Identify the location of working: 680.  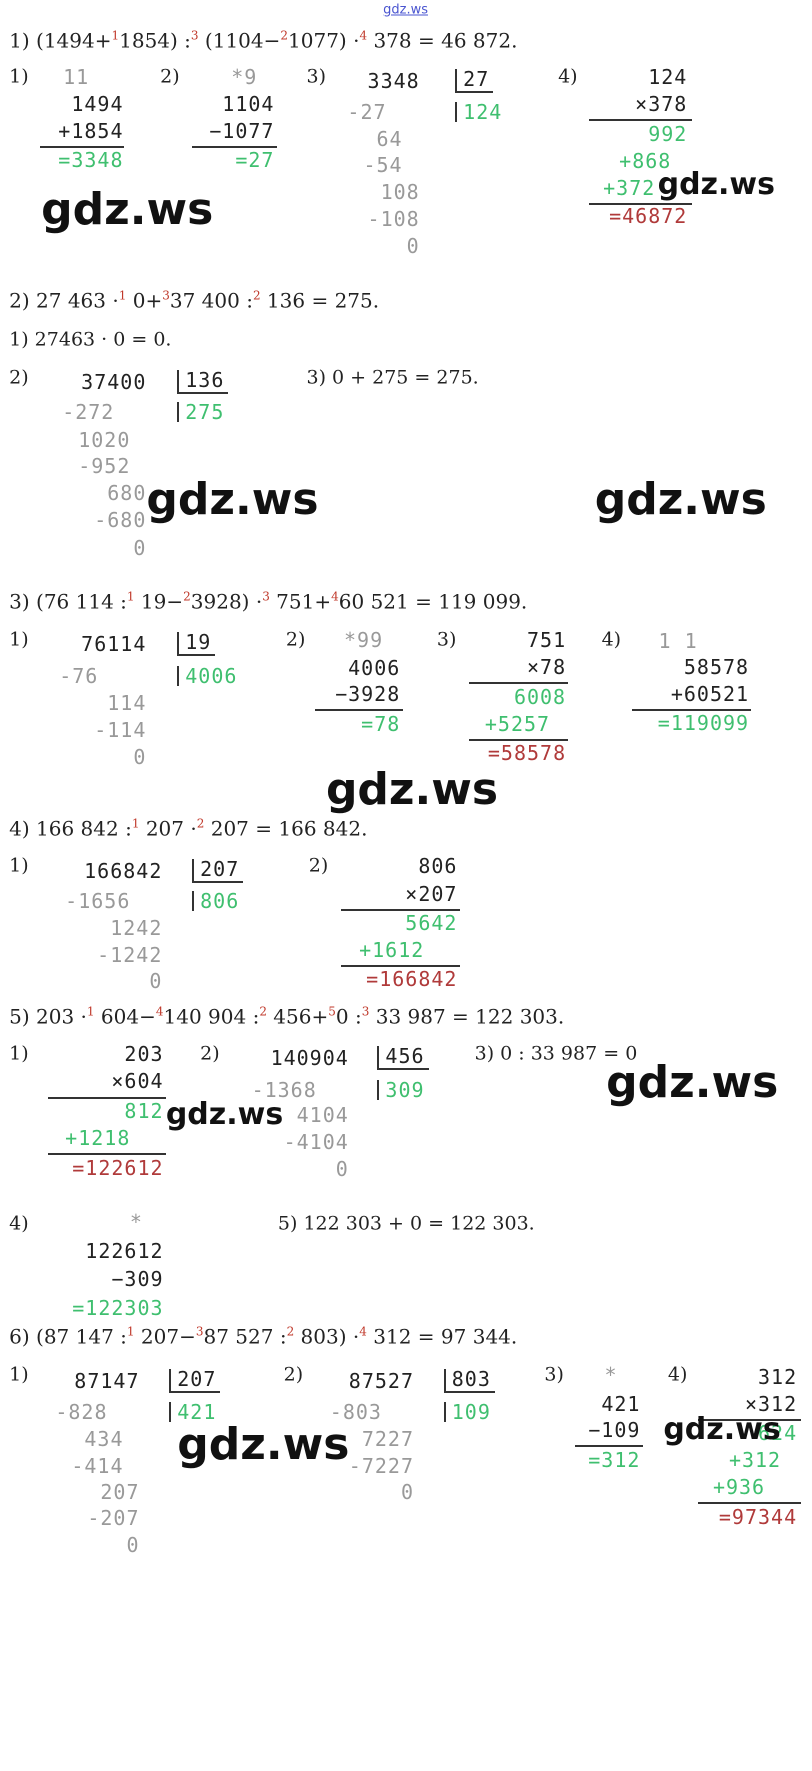
(127, 493).